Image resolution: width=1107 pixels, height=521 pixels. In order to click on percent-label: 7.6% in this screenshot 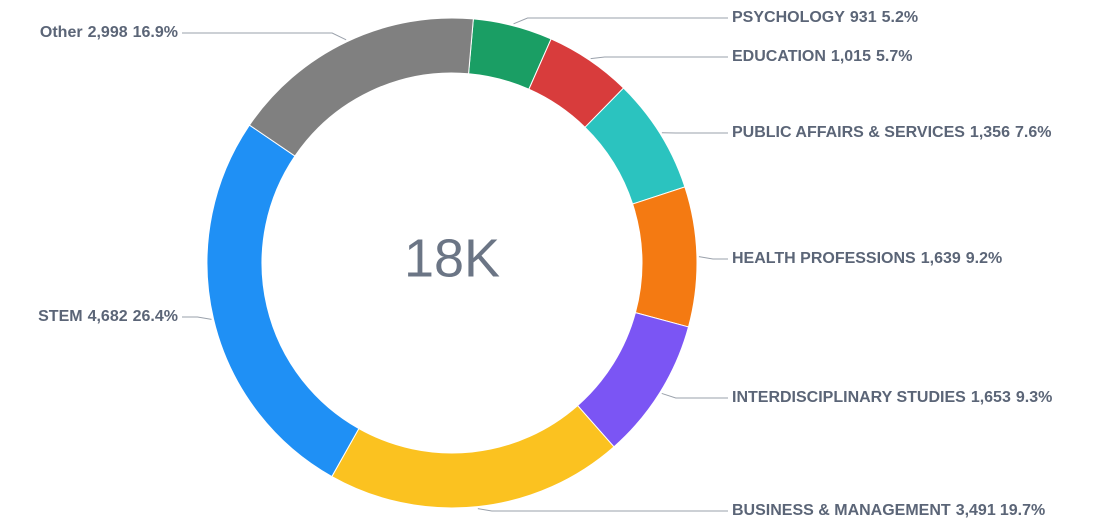, I will do `click(1033, 132)`.